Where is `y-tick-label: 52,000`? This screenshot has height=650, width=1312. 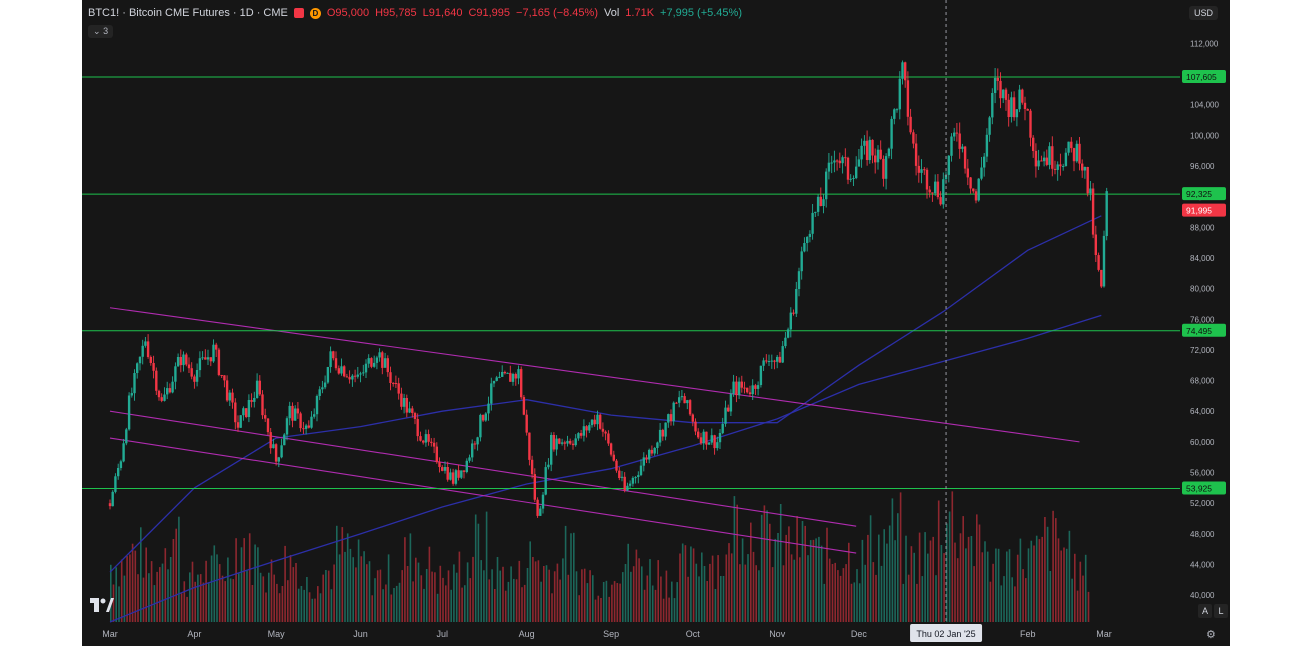 y-tick-label: 52,000 is located at coordinates (1202, 503).